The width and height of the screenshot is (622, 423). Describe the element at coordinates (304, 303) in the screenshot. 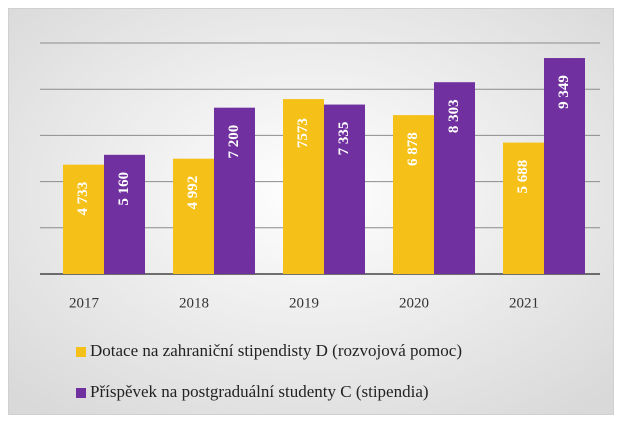

I see `x-tick-label: 2019` at that location.